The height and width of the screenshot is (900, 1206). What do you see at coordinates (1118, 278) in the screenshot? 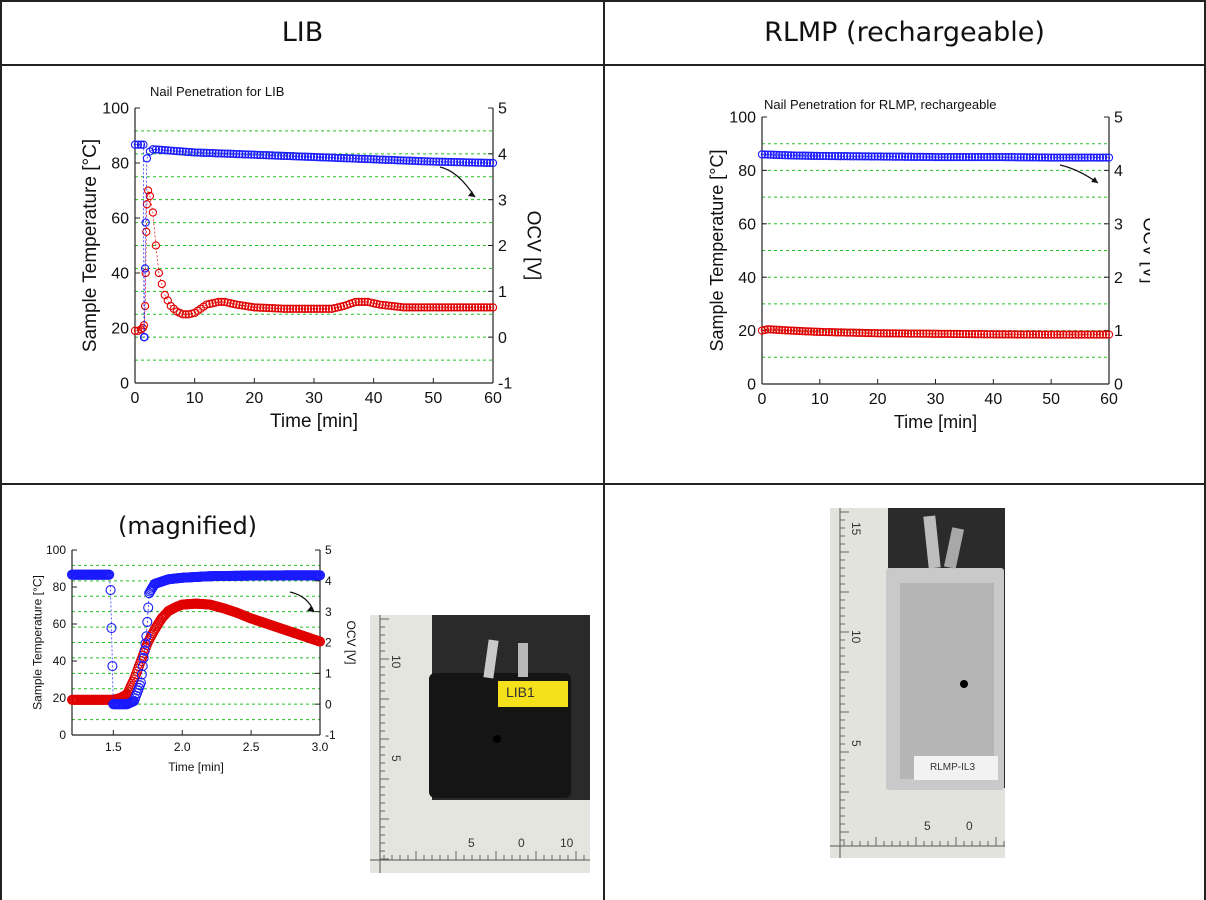
I see `y2-tick-label: 2` at bounding box center [1118, 278].